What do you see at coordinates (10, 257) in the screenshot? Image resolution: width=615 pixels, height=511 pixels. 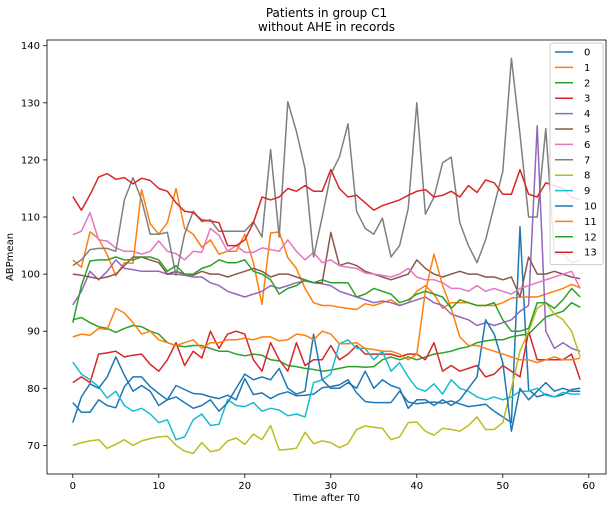 I see `y-axis-label: ABPmean` at bounding box center [10, 257].